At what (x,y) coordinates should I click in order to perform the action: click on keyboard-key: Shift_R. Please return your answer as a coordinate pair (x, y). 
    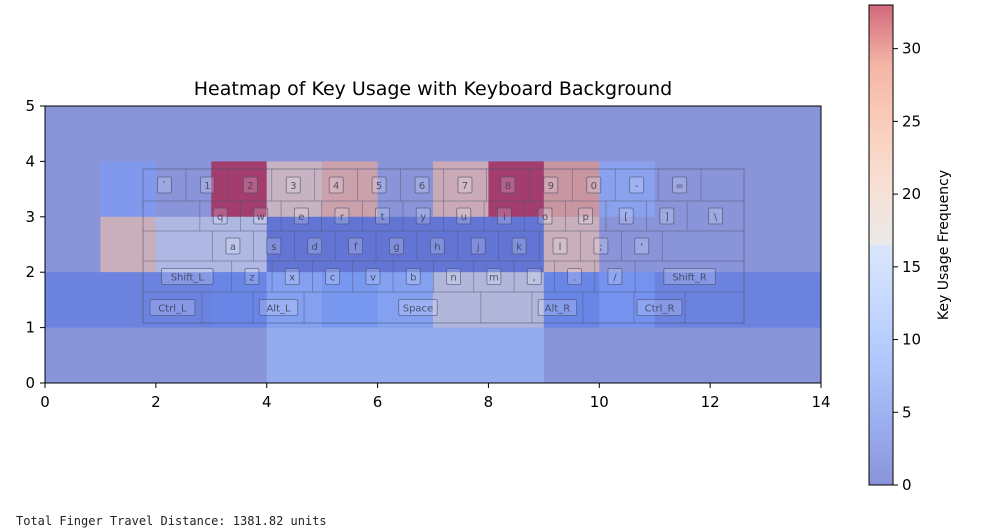
    Looking at the image, I should click on (689, 276).